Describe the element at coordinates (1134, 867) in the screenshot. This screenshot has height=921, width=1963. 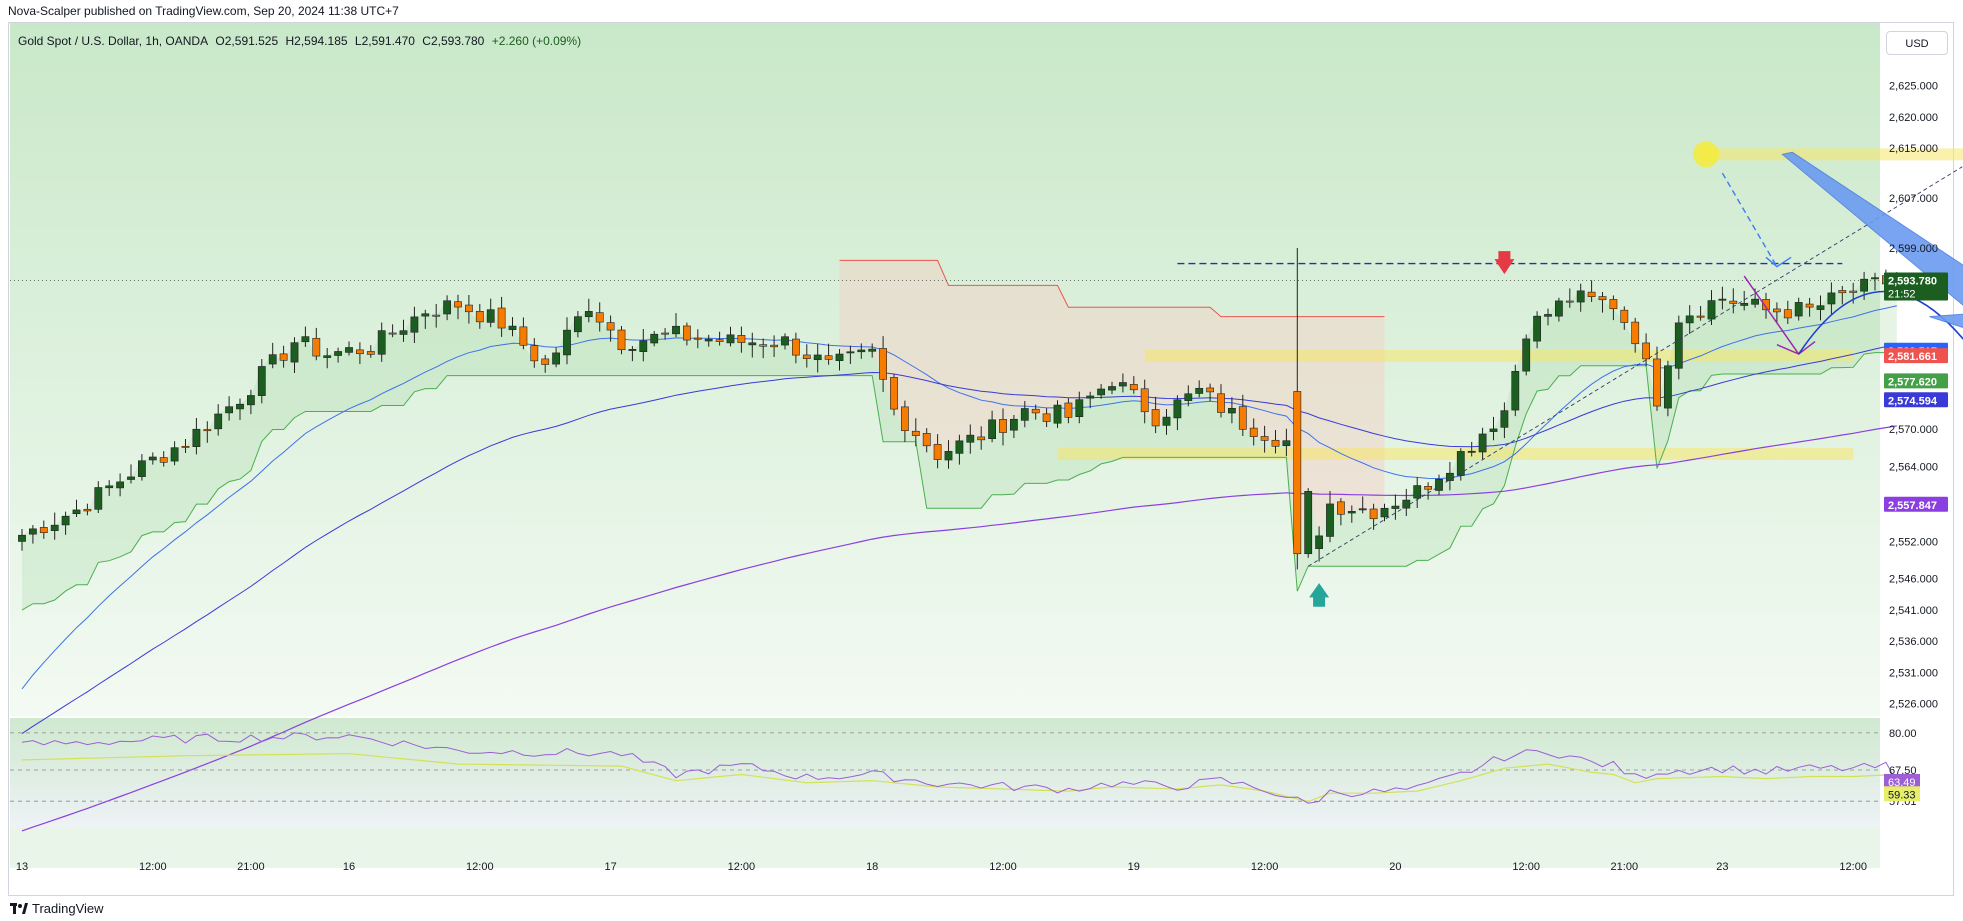
I see `x-tick-label: 19` at that location.